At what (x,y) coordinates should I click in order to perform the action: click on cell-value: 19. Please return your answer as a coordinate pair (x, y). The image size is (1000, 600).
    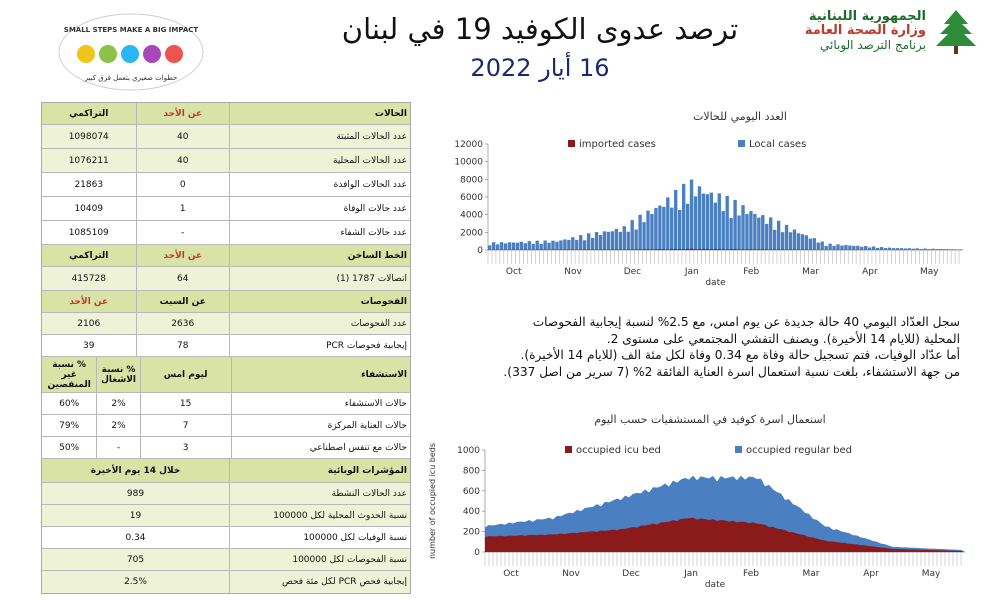
    Looking at the image, I should click on (135, 515).